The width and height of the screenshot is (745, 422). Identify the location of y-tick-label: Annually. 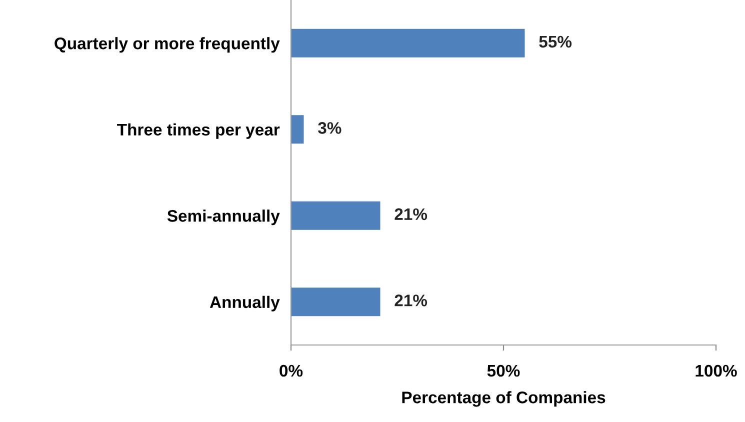
(245, 304).